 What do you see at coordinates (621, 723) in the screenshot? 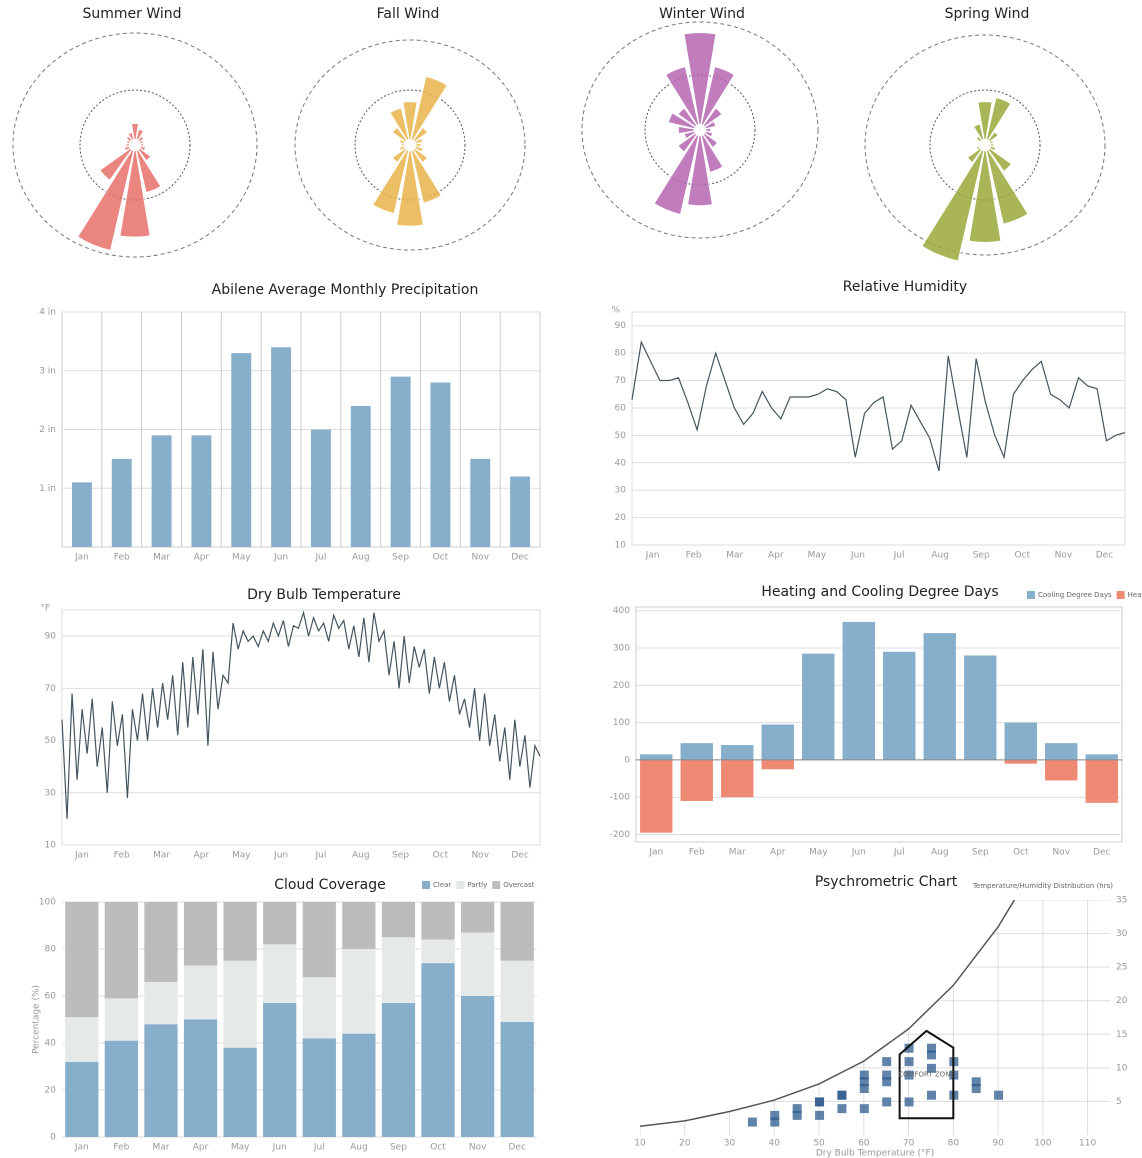
I see `y-tick-label: 100` at bounding box center [621, 723].